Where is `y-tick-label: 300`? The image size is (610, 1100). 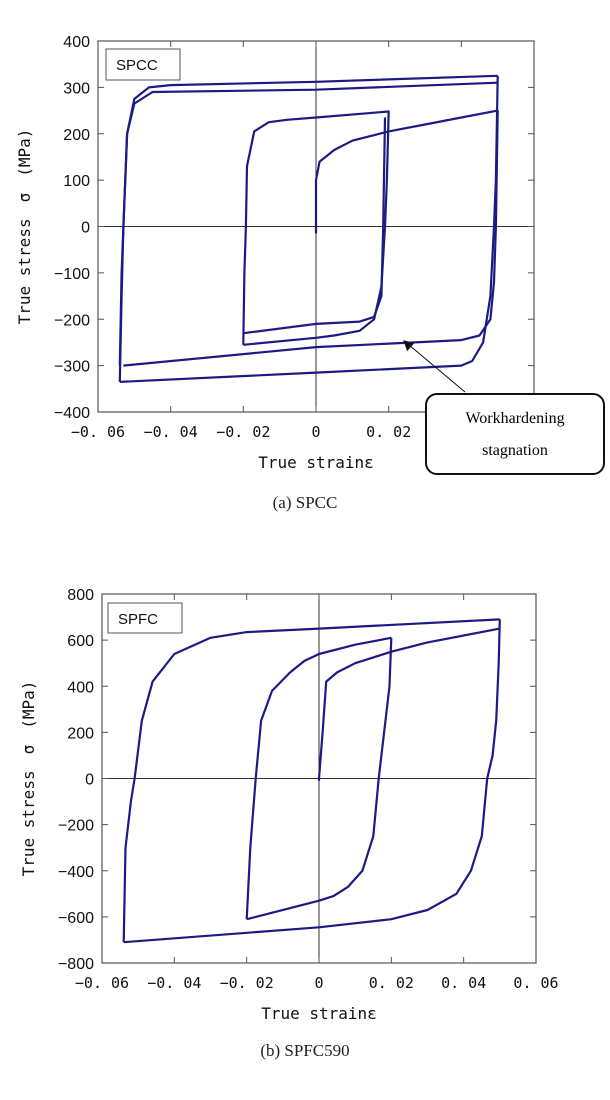 y-tick-label: 300 is located at coordinates (76, 88).